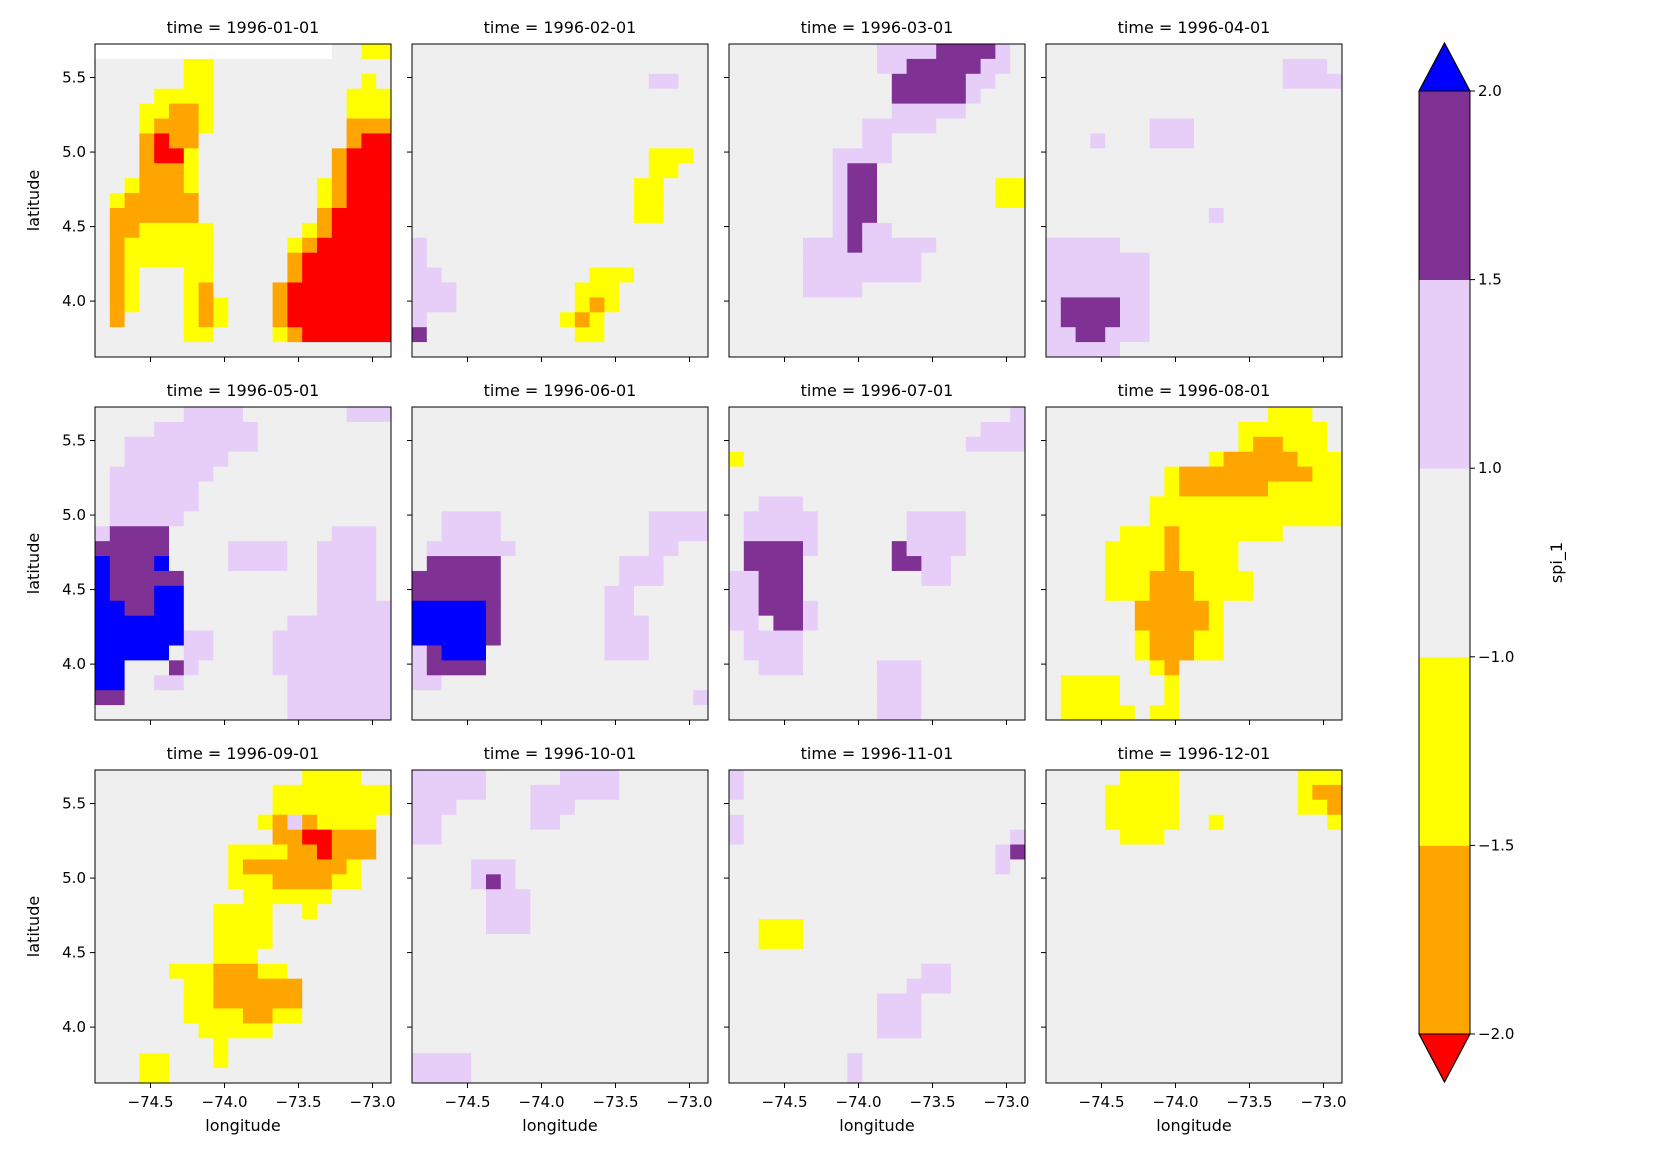  What do you see at coordinates (560, 27) in the screenshot?
I see `facet-title: time = 1996-02-01` at bounding box center [560, 27].